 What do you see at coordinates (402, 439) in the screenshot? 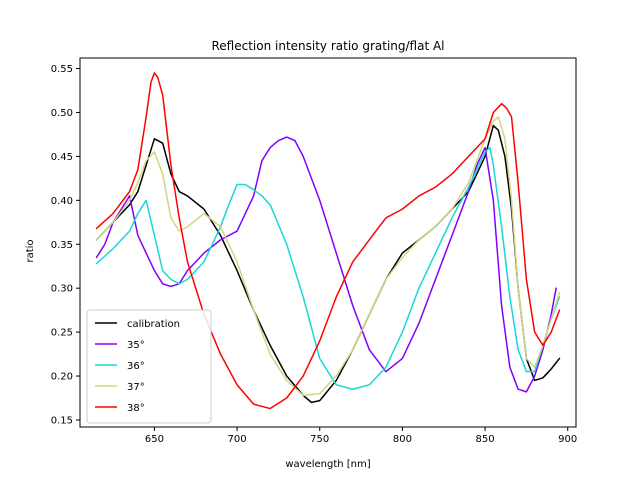
I see `x-tick-label: 800` at bounding box center [402, 439].